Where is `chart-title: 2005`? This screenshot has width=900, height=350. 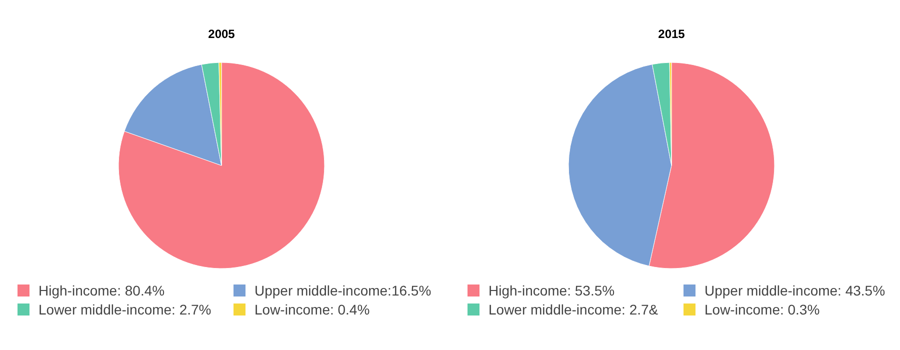
chart-title: 2005 is located at coordinates (222, 34).